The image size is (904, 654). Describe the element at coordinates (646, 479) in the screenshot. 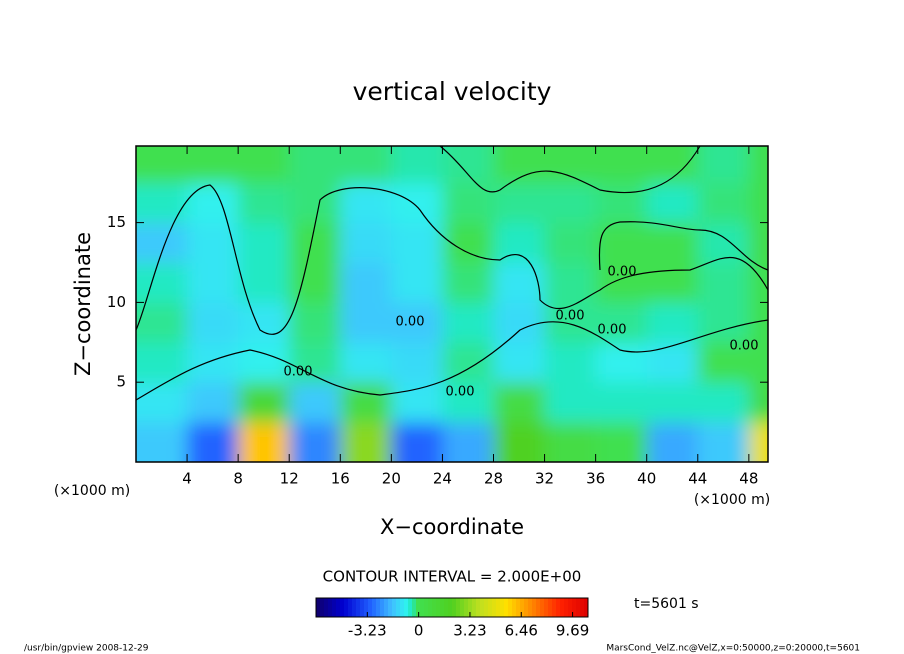

I see `x-tick-label: 40` at that location.